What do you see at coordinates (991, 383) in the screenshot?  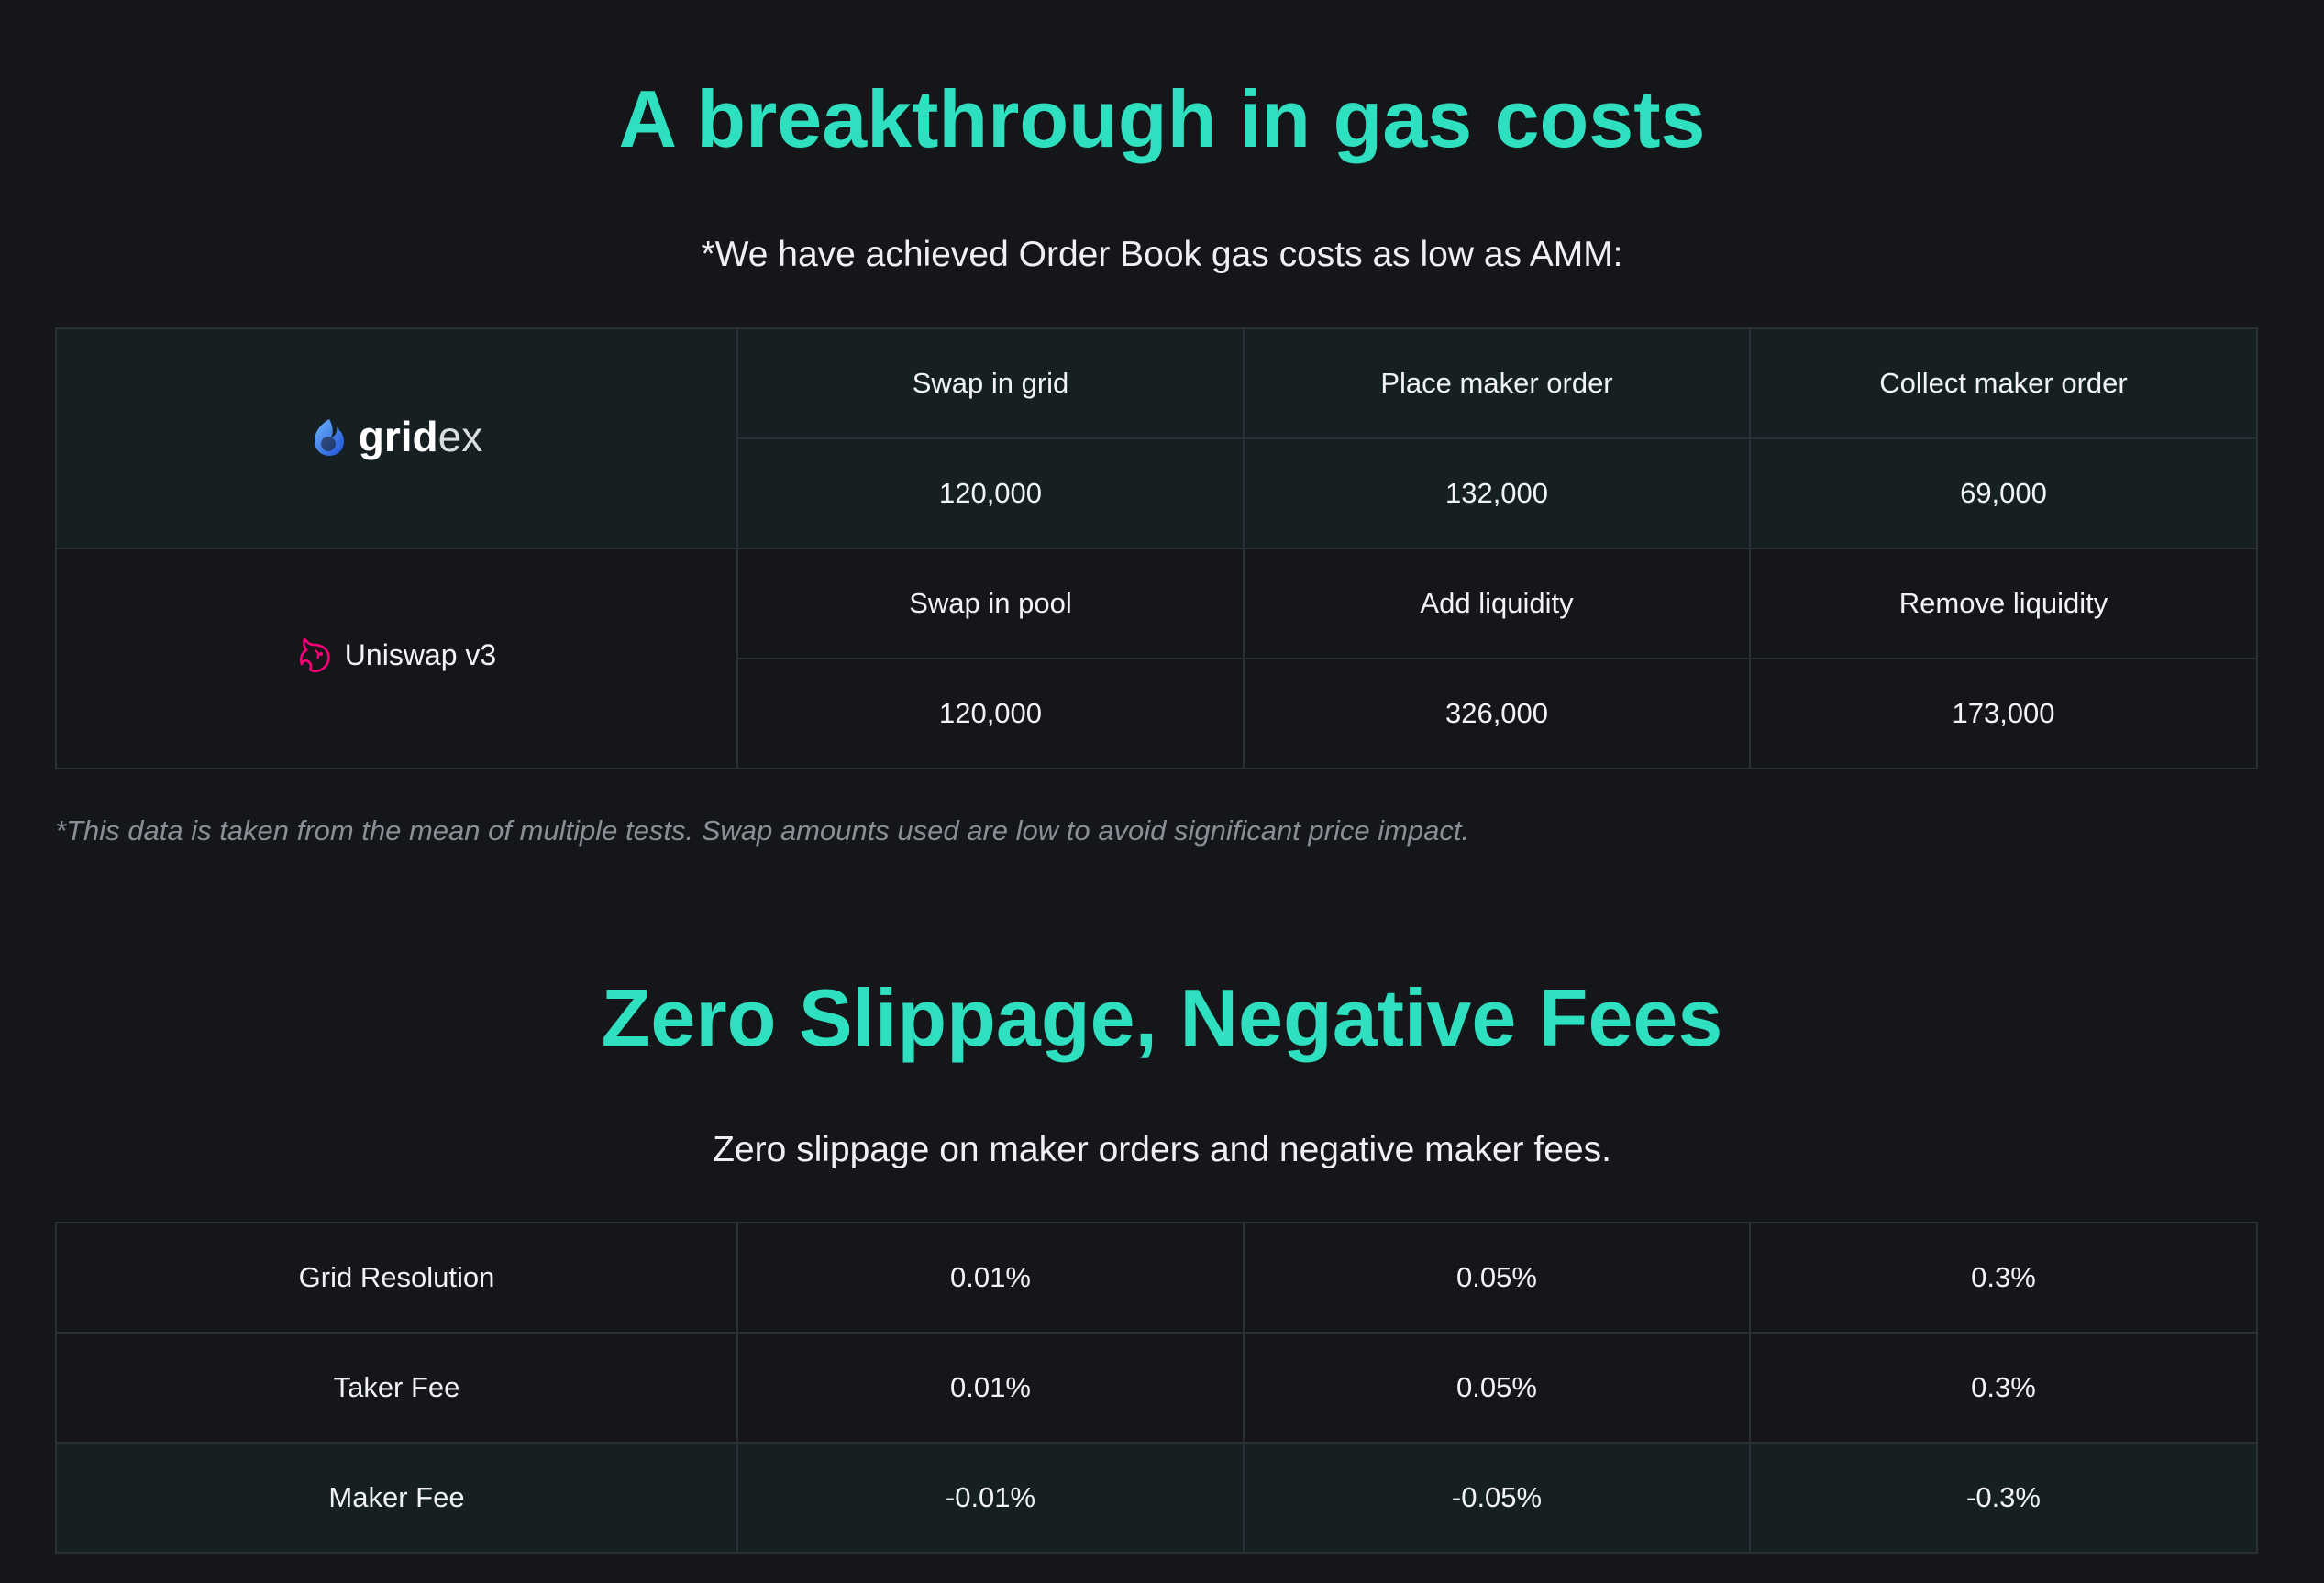 I see `gridex-label-swap: Swap in grid` at bounding box center [991, 383].